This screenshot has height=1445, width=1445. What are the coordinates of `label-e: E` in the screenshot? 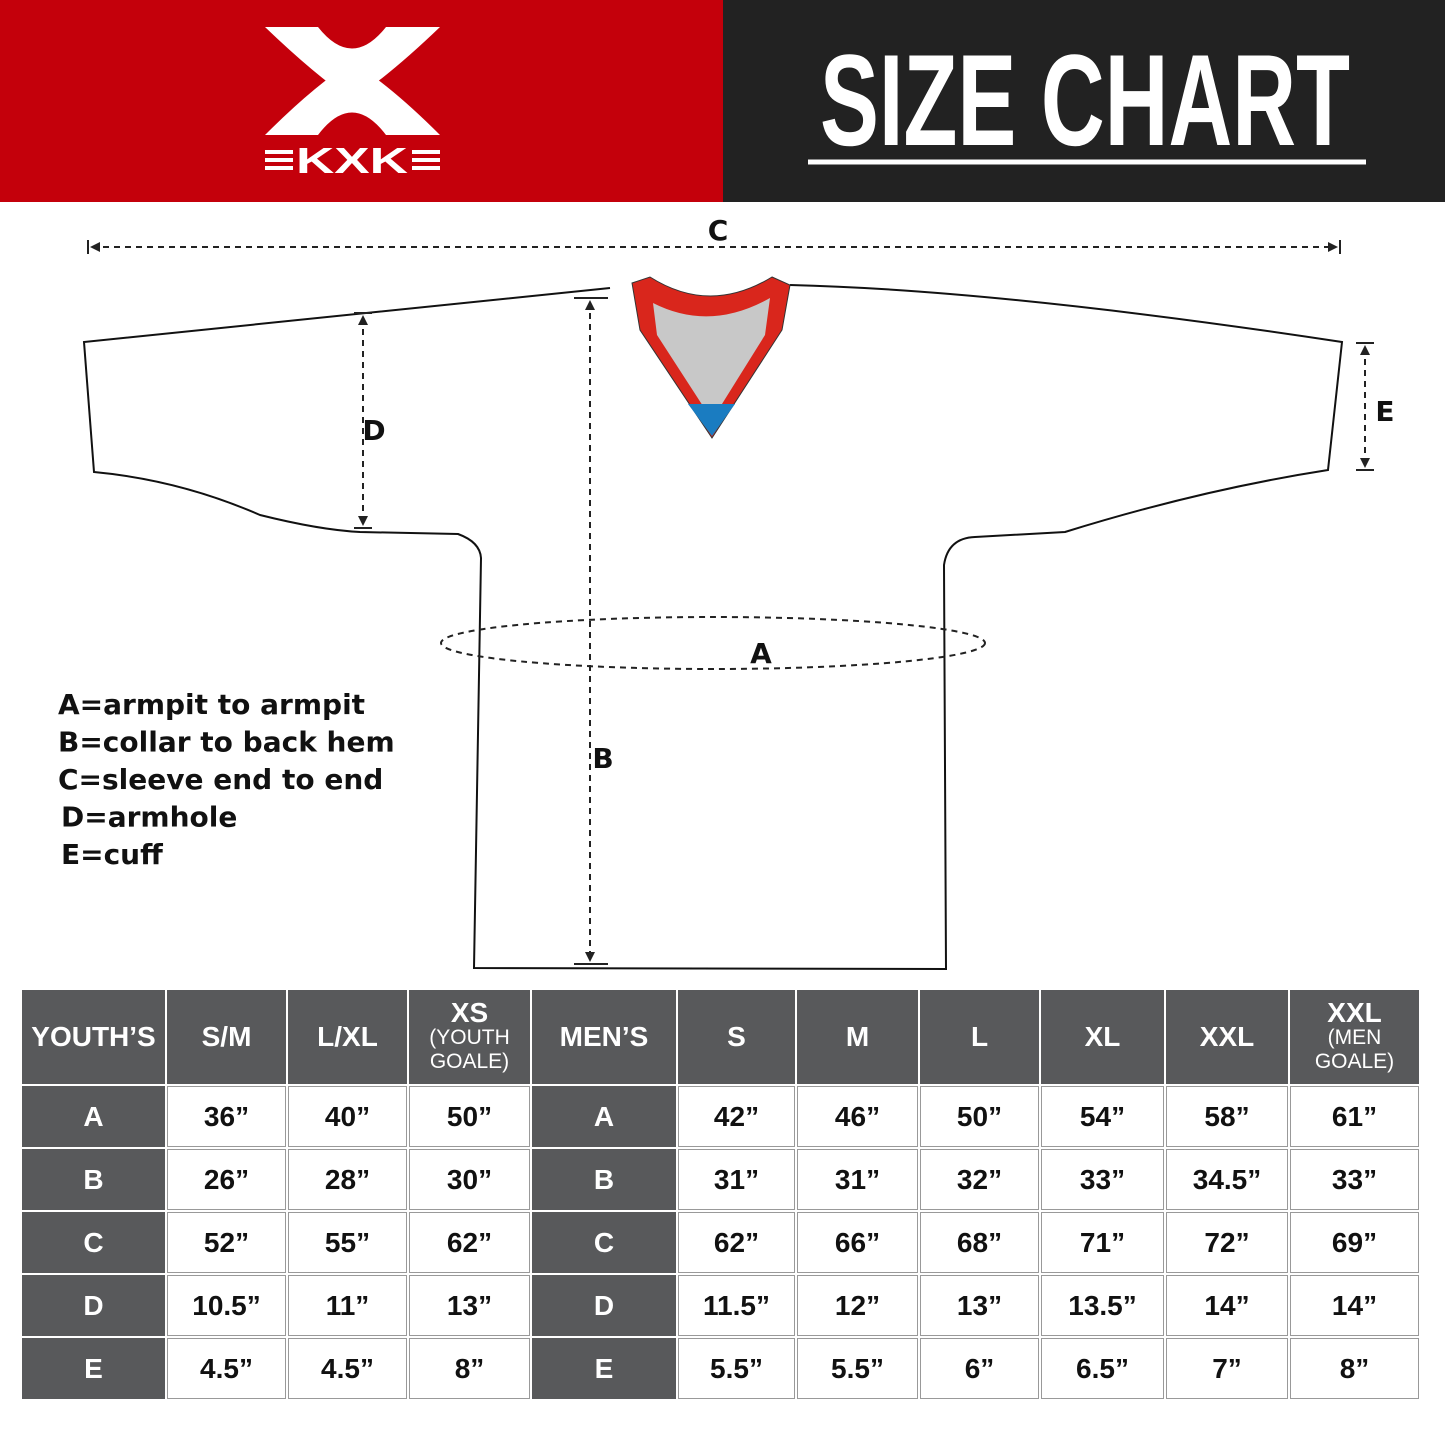 It's located at (1384, 411).